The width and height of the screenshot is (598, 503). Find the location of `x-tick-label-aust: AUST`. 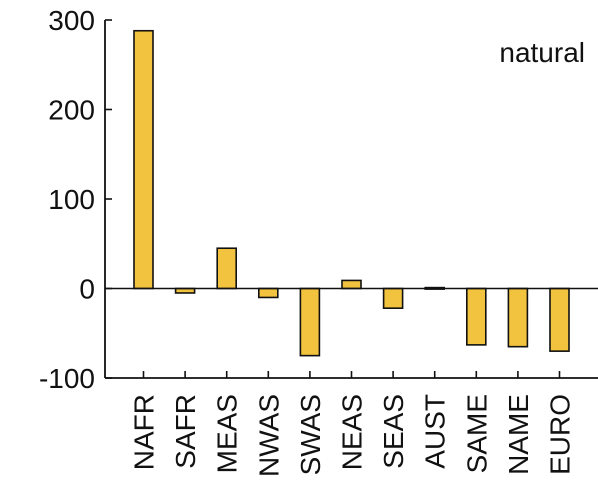

x-tick-label-aust: AUST is located at coordinates (435, 431).